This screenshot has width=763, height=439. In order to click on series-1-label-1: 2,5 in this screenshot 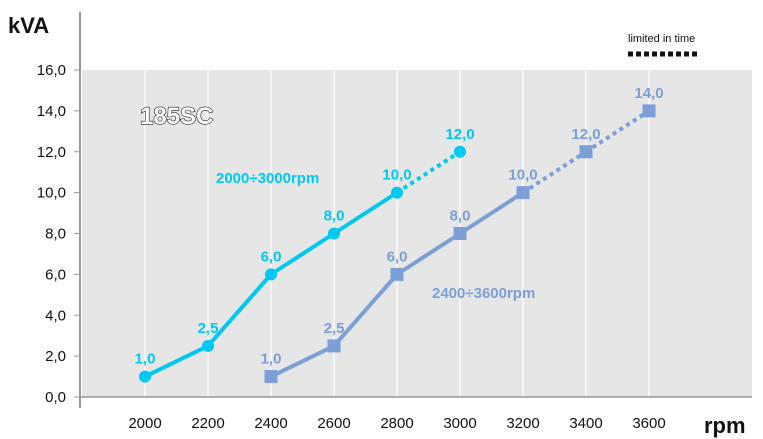, I will do `click(334, 328)`.